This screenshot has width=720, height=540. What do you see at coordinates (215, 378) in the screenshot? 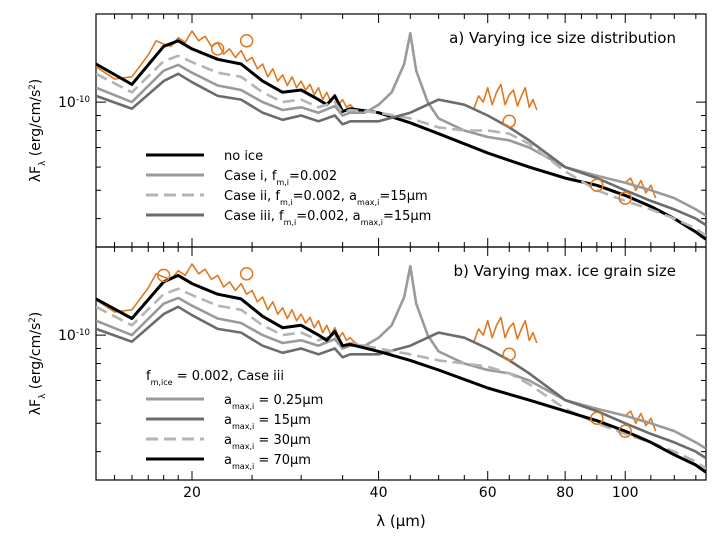
I see `legend-title: fm,ice = 0.002, Case iii` at bounding box center [215, 378].